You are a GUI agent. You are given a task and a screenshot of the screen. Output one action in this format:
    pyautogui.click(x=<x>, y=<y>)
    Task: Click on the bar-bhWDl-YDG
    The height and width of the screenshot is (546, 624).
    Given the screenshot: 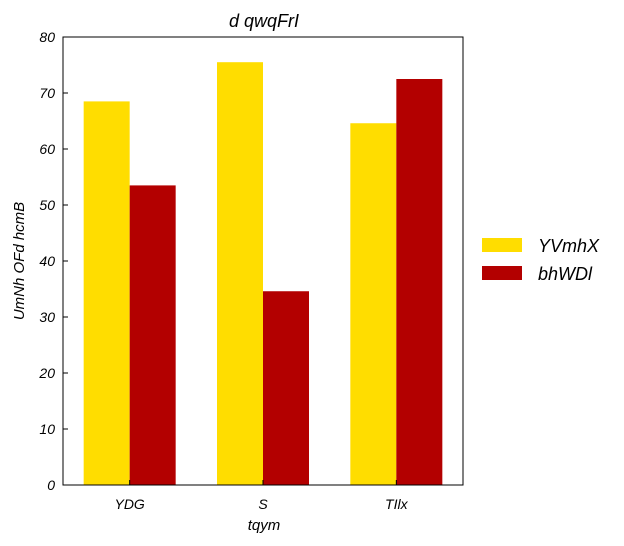 What is the action you would take?
    pyautogui.click(x=152, y=335)
    